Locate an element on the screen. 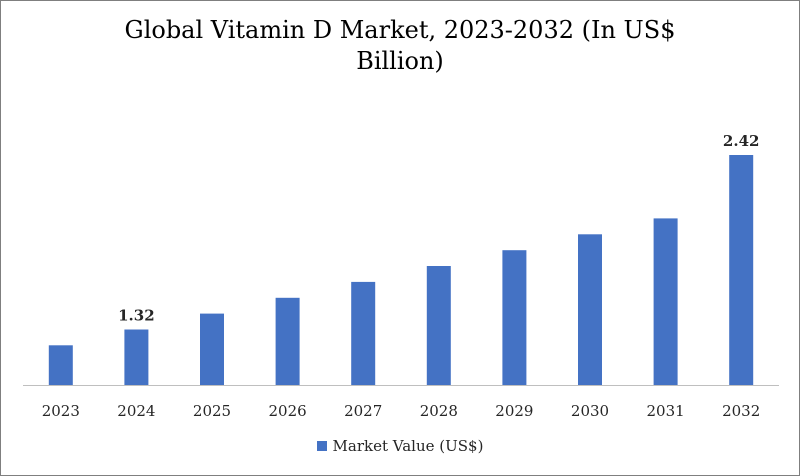  bar-2028 is located at coordinates (438, 325).